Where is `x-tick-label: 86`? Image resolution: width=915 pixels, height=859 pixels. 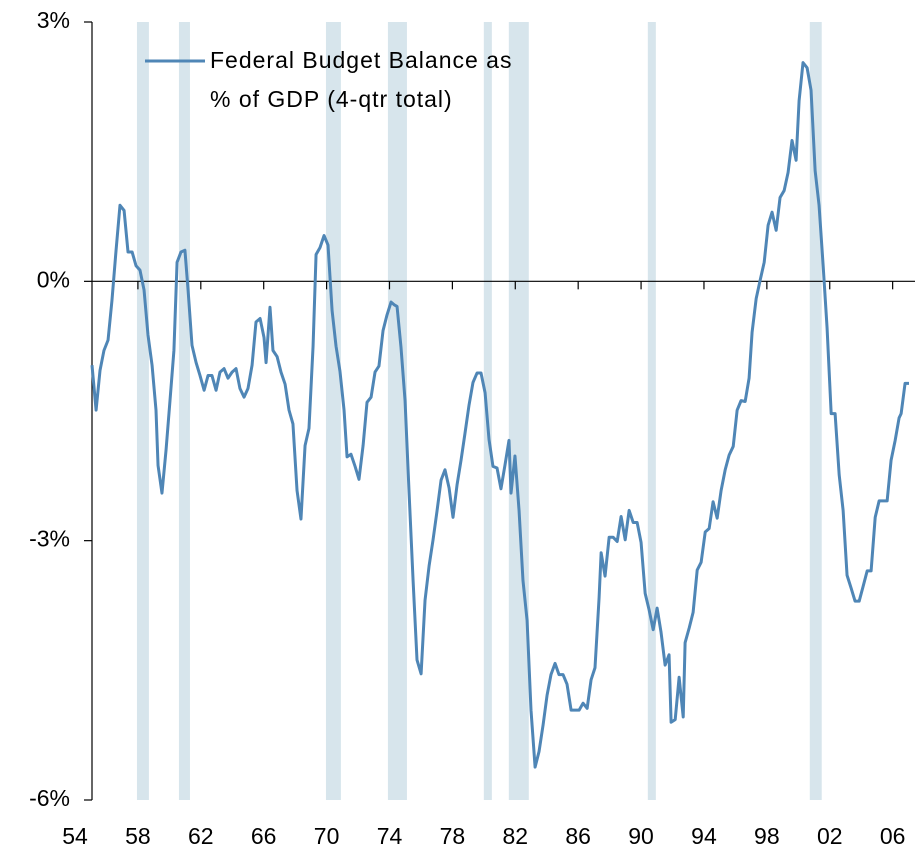 x-tick-label: 86 is located at coordinates (578, 836).